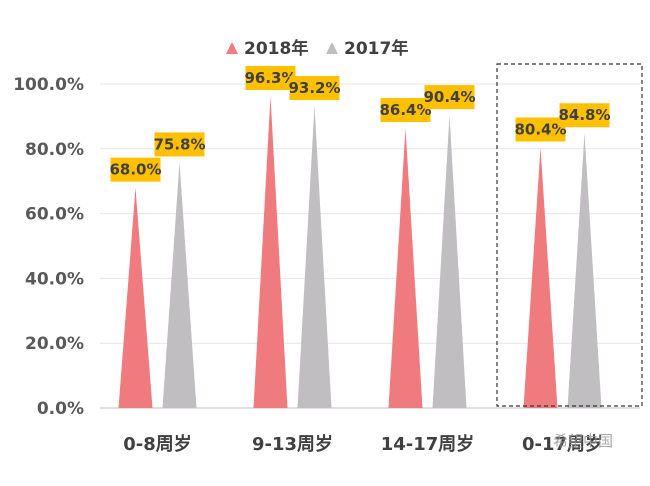 Image resolution: width=650 pixels, height=486 pixels. What do you see at coordinates (54, 279) in the screenshot?
I see `y-tick-label: 40.0%` at bounding box center [54, 279].